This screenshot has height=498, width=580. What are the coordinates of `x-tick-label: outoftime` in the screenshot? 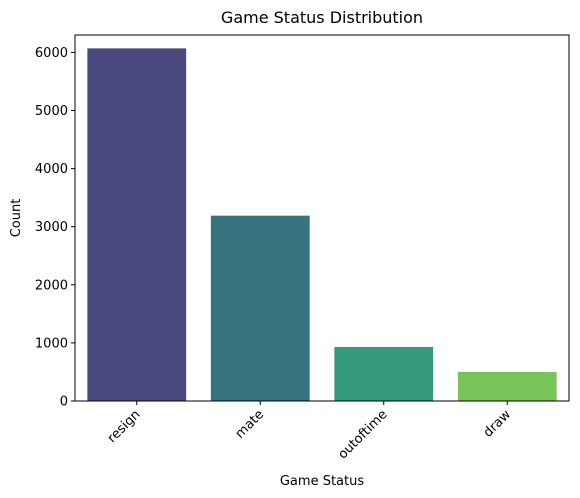 It's located at (362, 434).